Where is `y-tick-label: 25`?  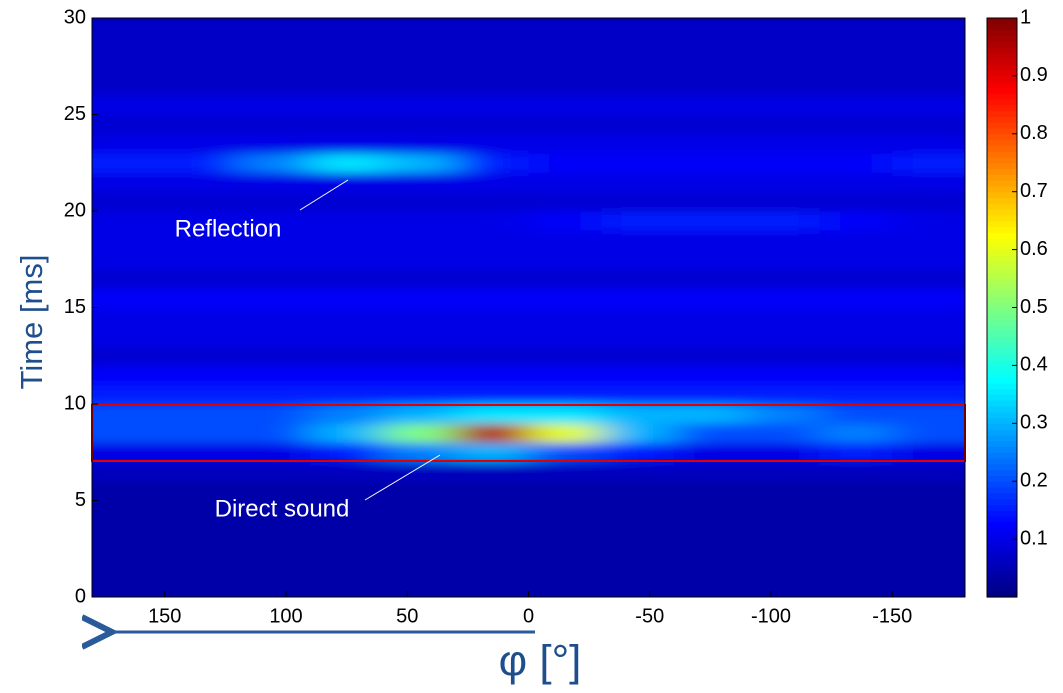
y-tick-label: 25 is located at coordinates (75, 114).